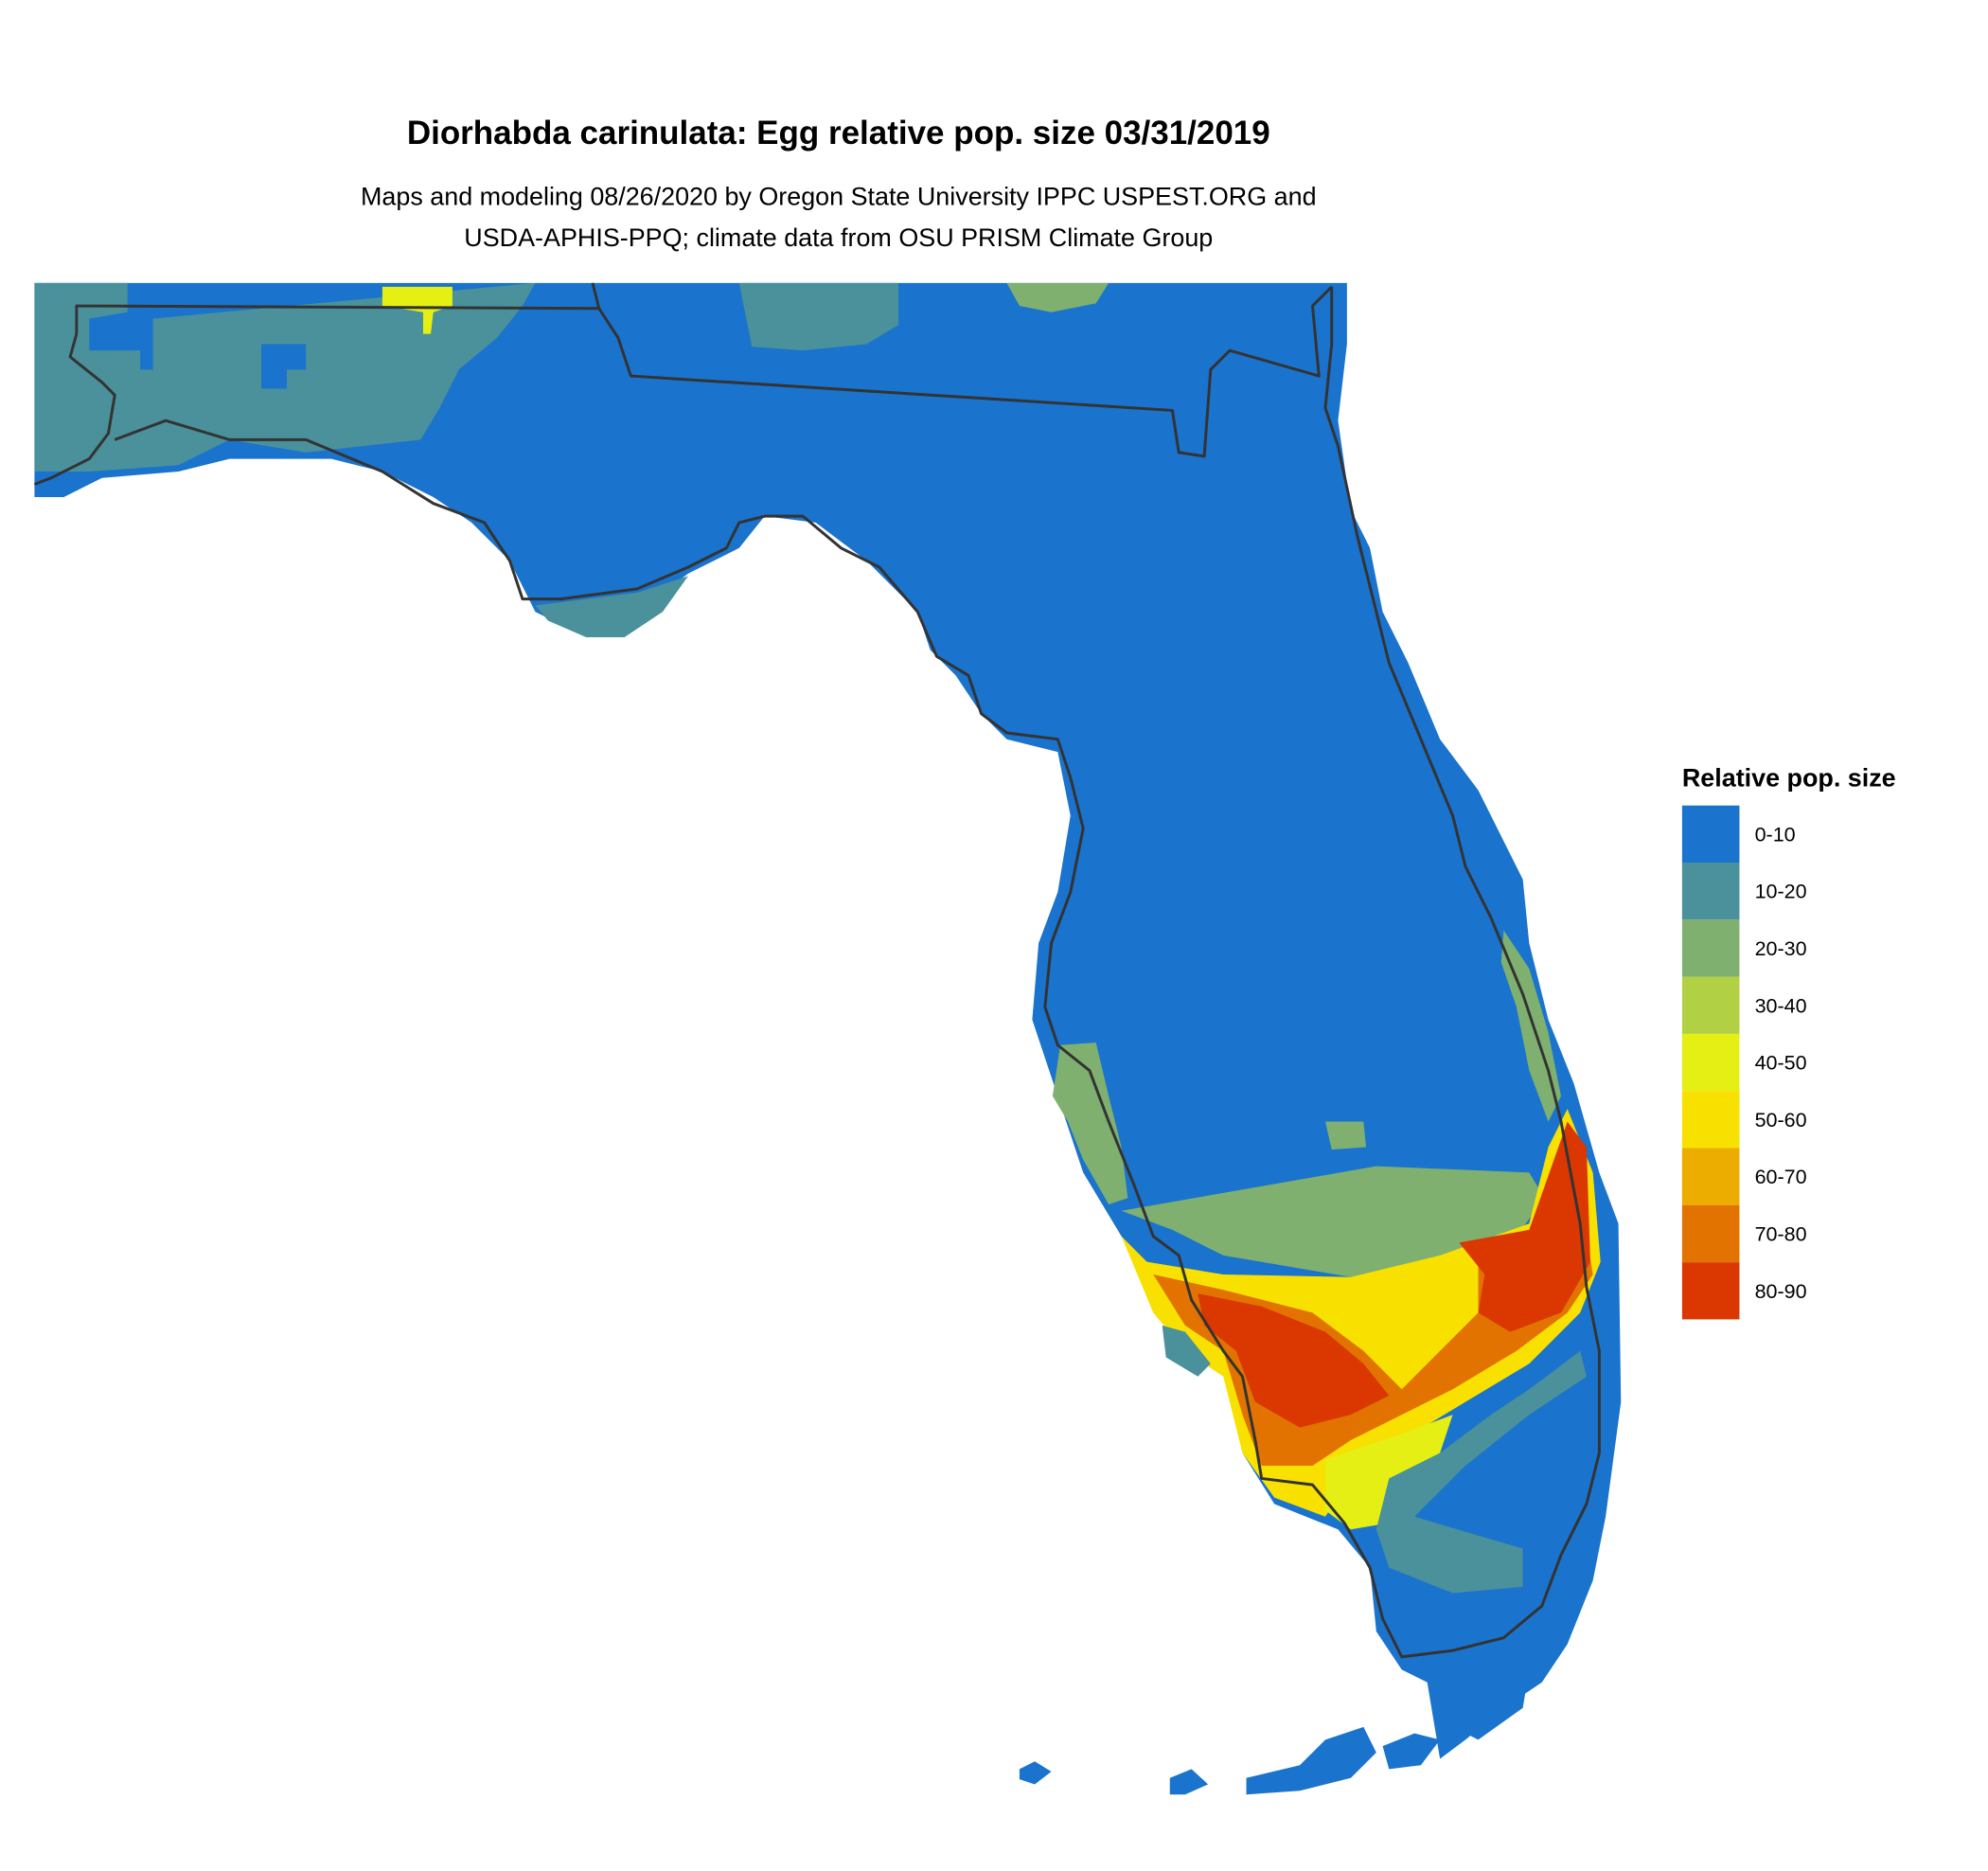 The image size is (1988, 1871). Describe the element at coordinates (1345, 1135) in the screenshot. I see `zone-20-30-patch` at that location.